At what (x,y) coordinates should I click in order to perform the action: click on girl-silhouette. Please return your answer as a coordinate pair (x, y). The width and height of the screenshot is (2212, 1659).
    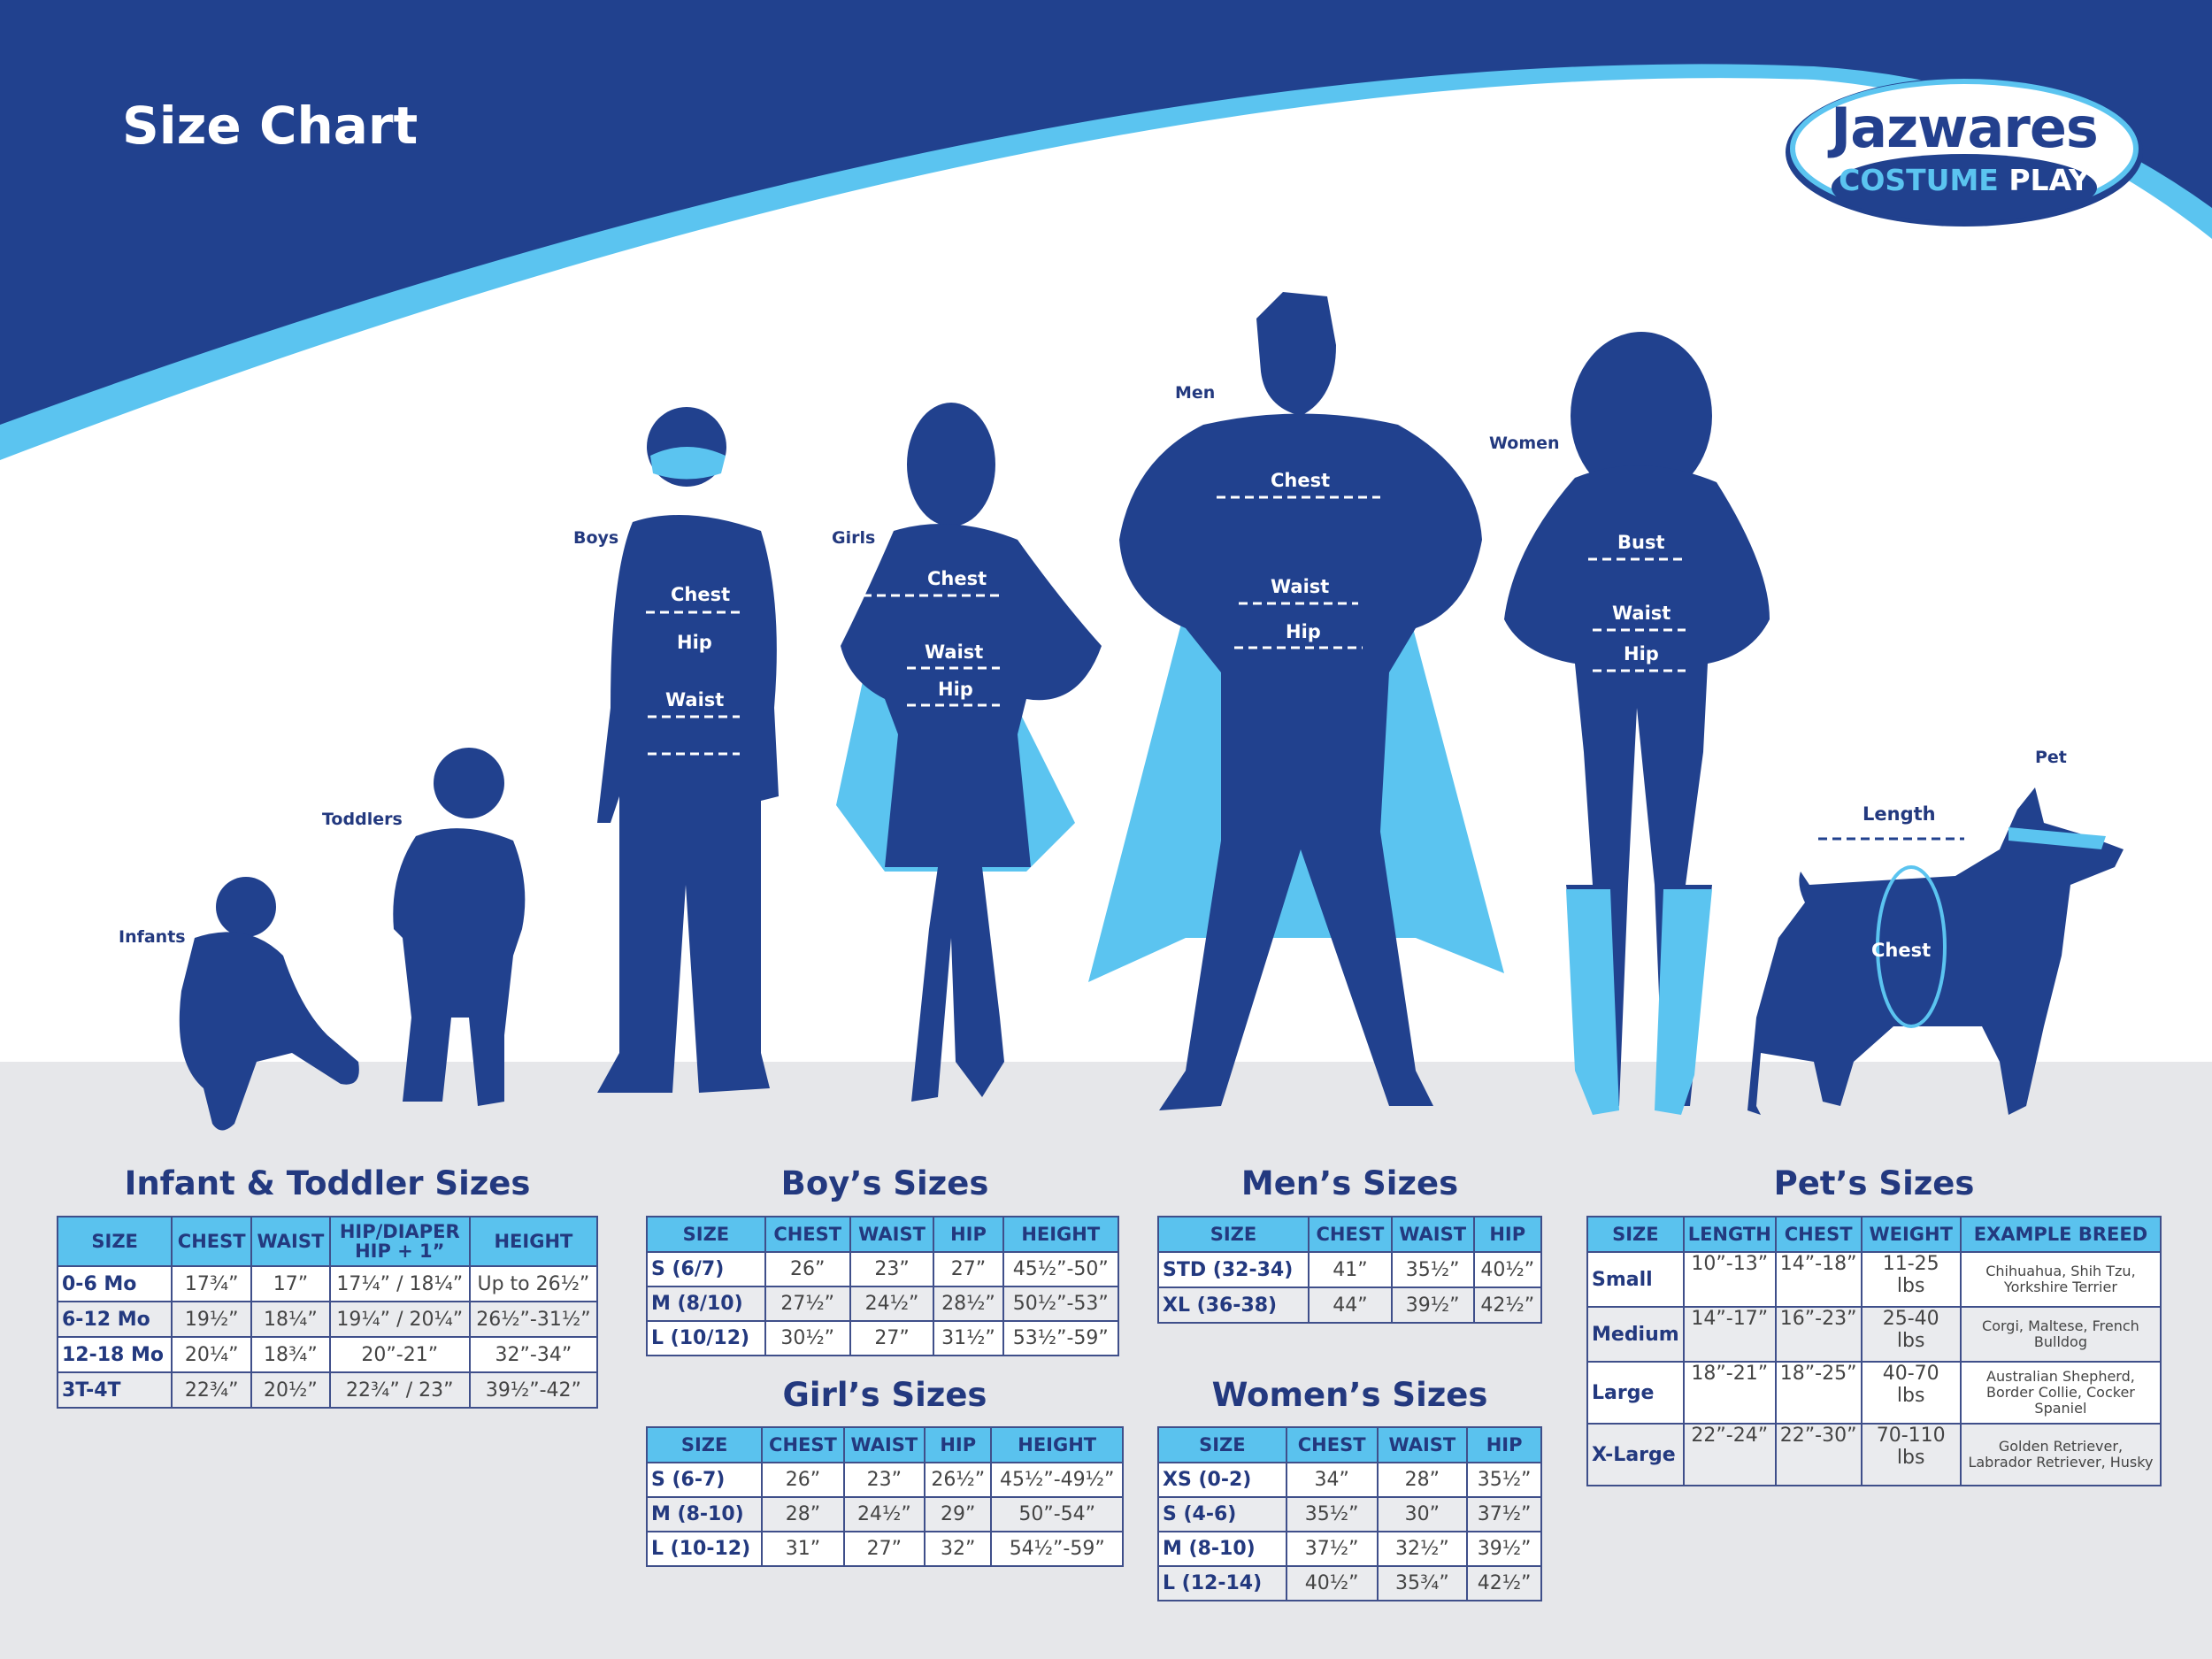
    Looking at the image, I should click on (969, 753).